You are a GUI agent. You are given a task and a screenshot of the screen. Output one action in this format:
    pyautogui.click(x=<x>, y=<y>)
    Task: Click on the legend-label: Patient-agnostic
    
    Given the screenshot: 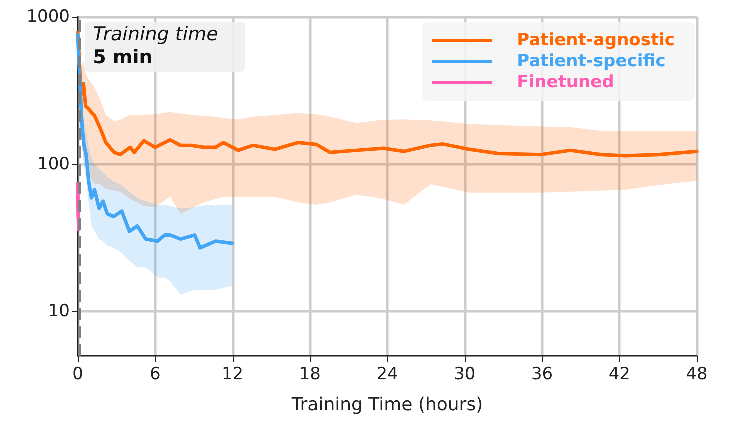 What is the action you would take?
    pyautogui.click(x=596, y=40)
    